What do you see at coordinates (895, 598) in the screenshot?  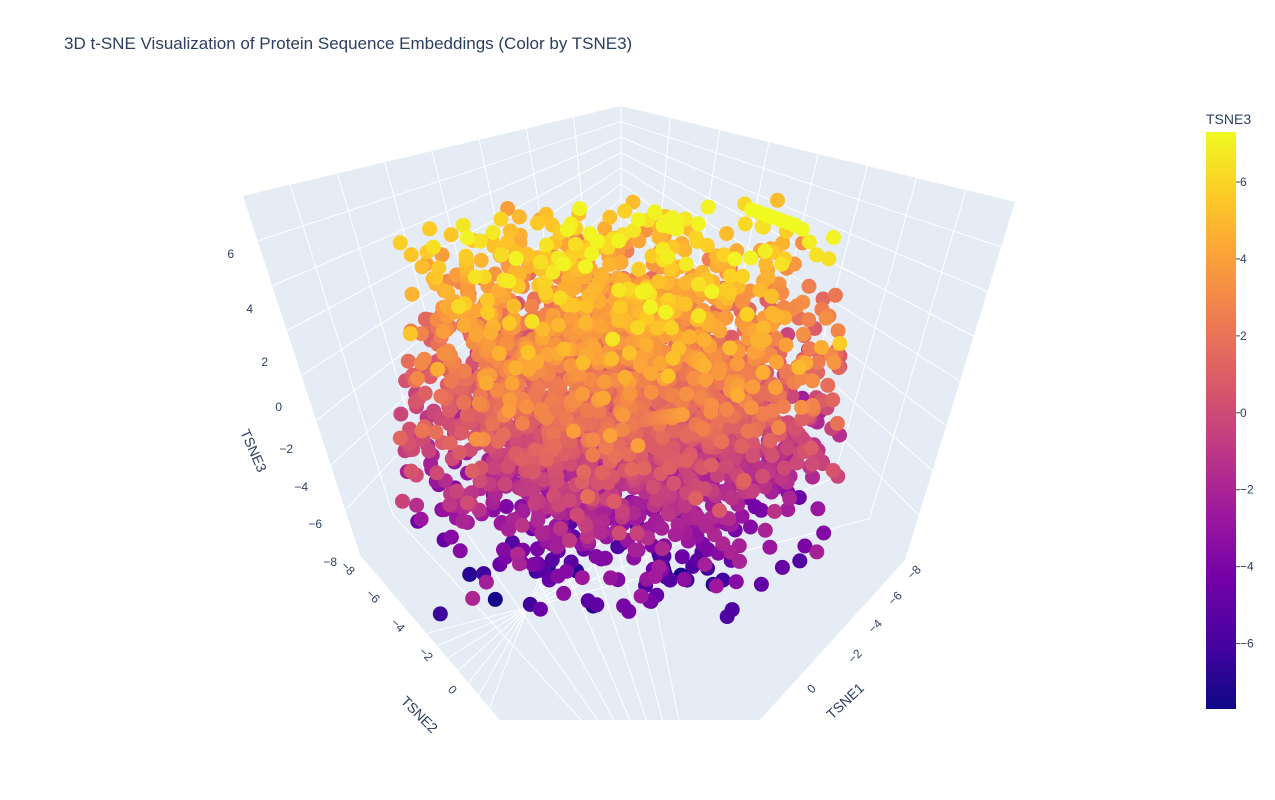 I see `x-tick-label: −6` at bounding box center [895, 598].